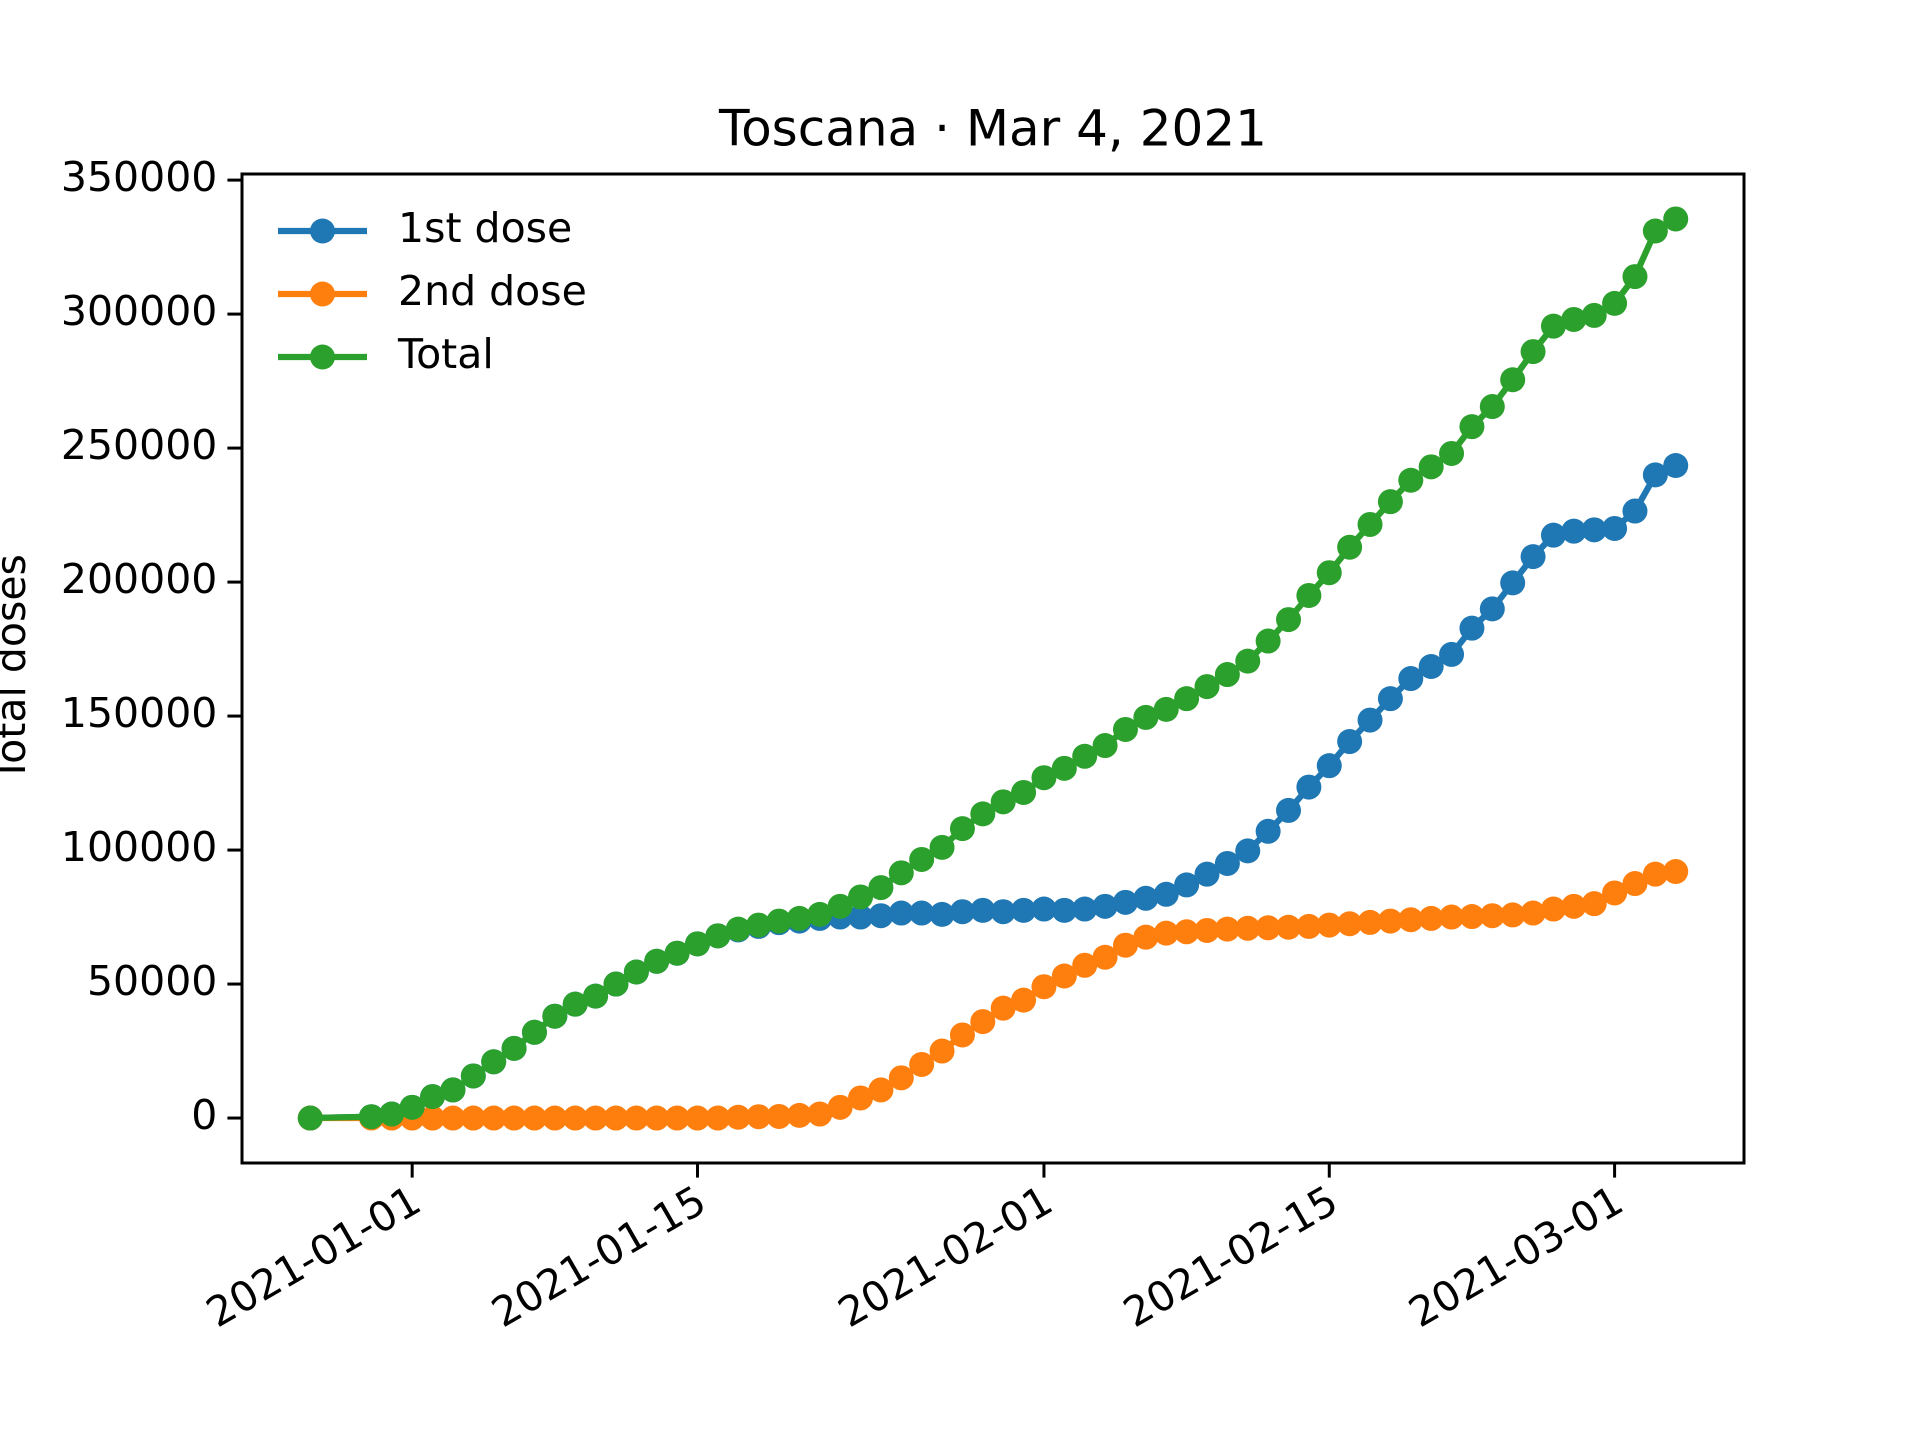 Image resolution: width=1920 pixels, height=1440 pixels. What do you see at coordinates (139, 445) in the screenshot?
I see `y-tick-label: 250000` at bounding box center [139, 445].